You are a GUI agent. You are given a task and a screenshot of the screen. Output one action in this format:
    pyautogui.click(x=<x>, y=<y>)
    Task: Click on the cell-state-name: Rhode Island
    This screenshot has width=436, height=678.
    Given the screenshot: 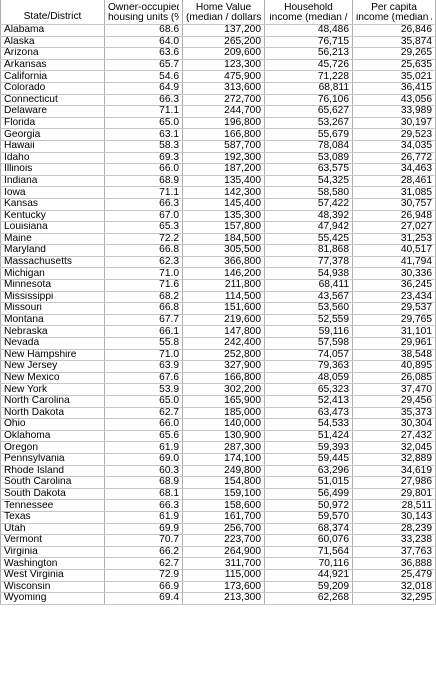 What is the action you would take?
    pyautogui.click(x=52, y=471)
    